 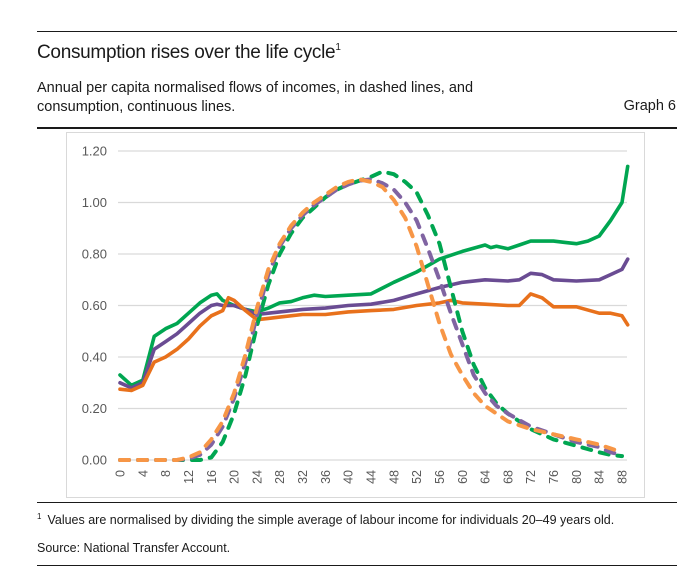 I want to click on source-note: Source: National Transfer Account., so click(x=134, y=548).